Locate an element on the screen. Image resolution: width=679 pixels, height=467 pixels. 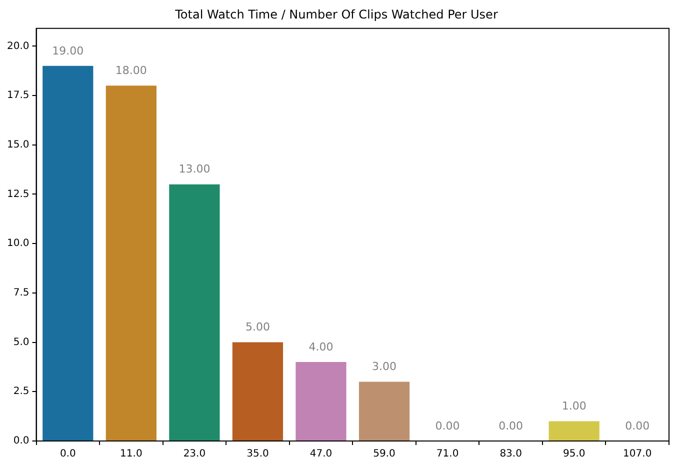
x-tick-label: 95.0 is located at coordinates (574, 454).